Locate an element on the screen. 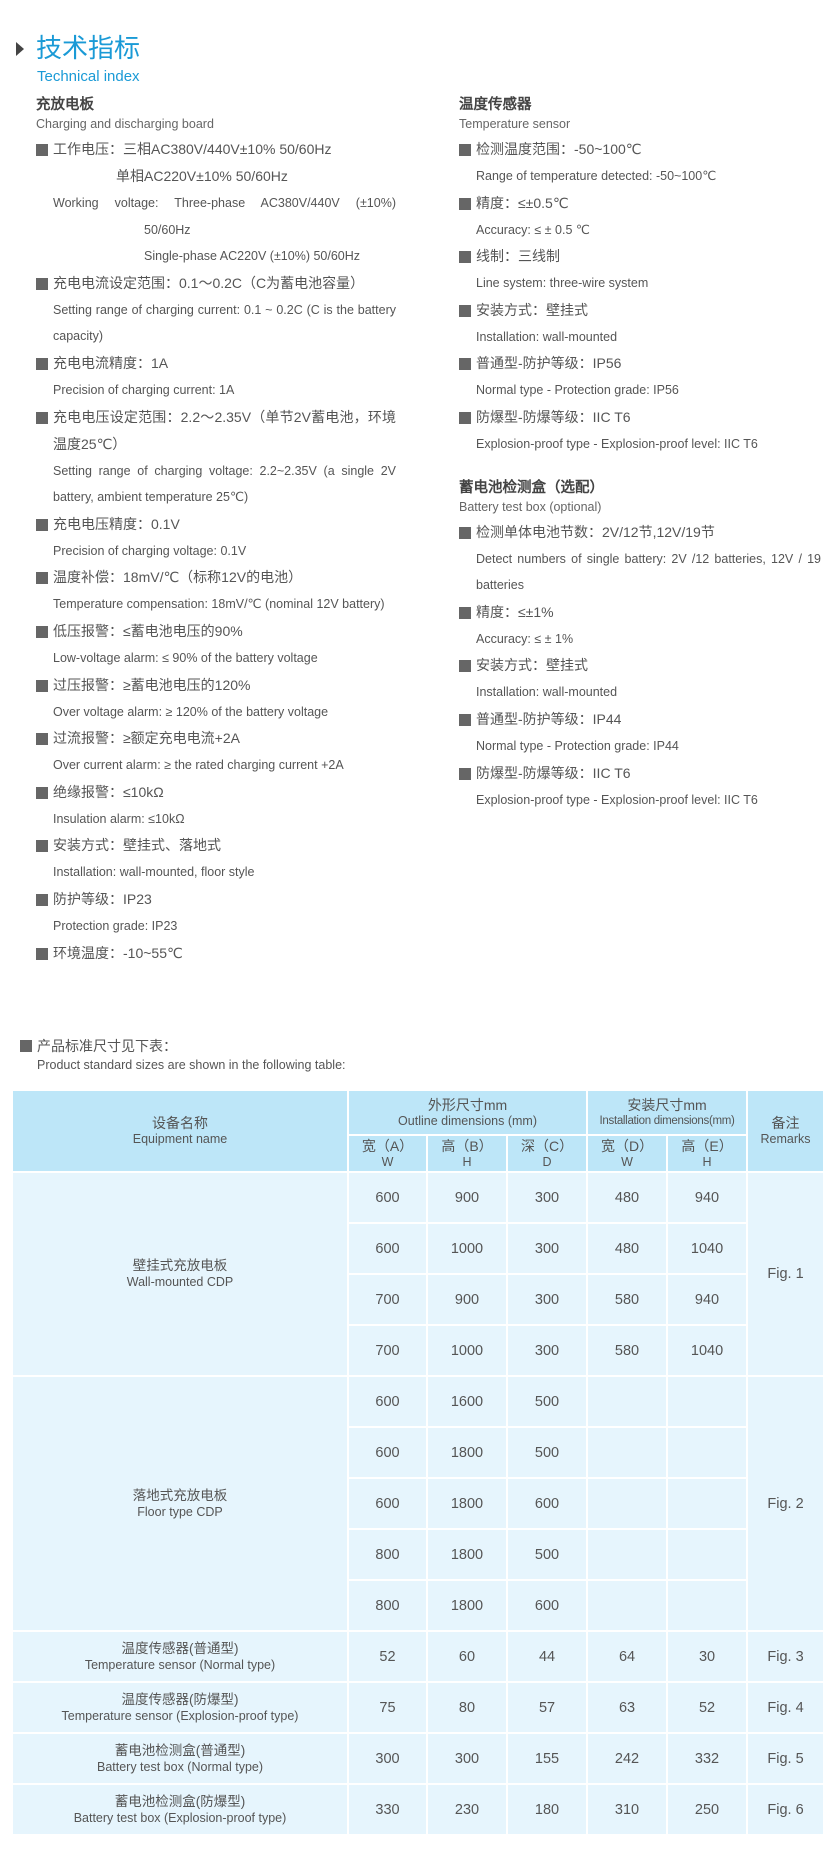 This screenshot has width=830, height=1872. dimension-cell: 330 is located at coordinates (387, 1809).